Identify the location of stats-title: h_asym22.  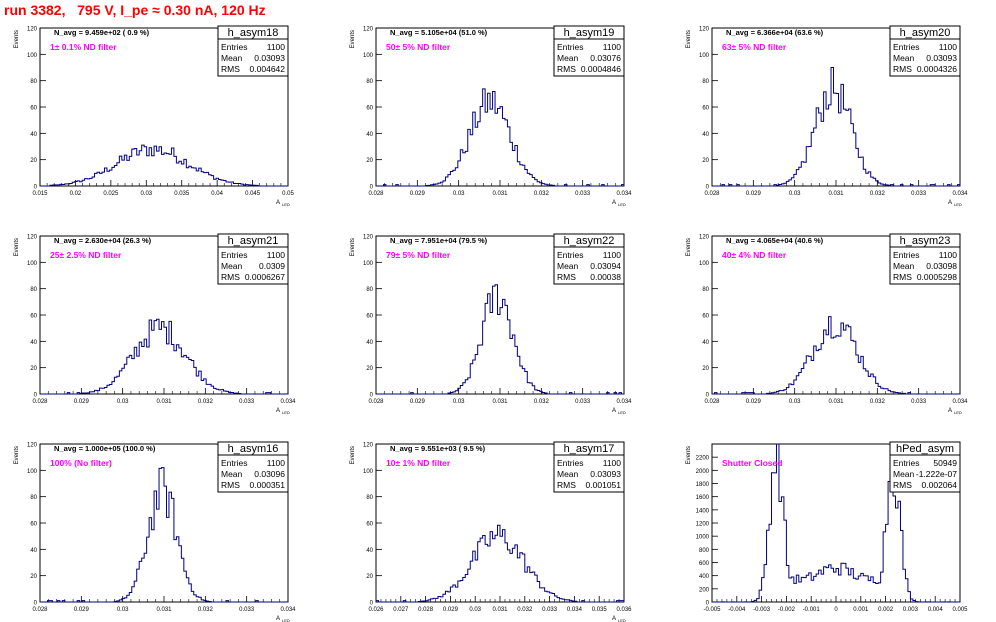
(589, 241).